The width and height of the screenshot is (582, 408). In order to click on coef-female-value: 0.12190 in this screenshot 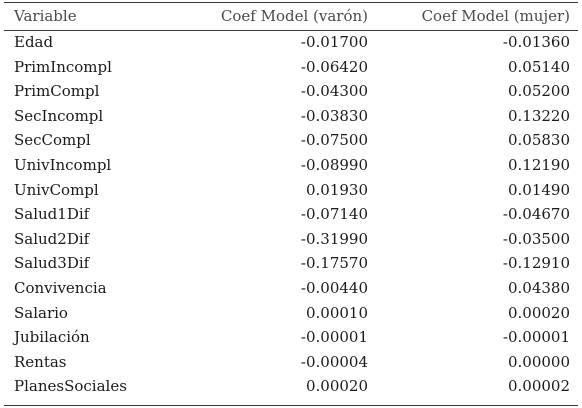, I will do `click(538, 164)`.